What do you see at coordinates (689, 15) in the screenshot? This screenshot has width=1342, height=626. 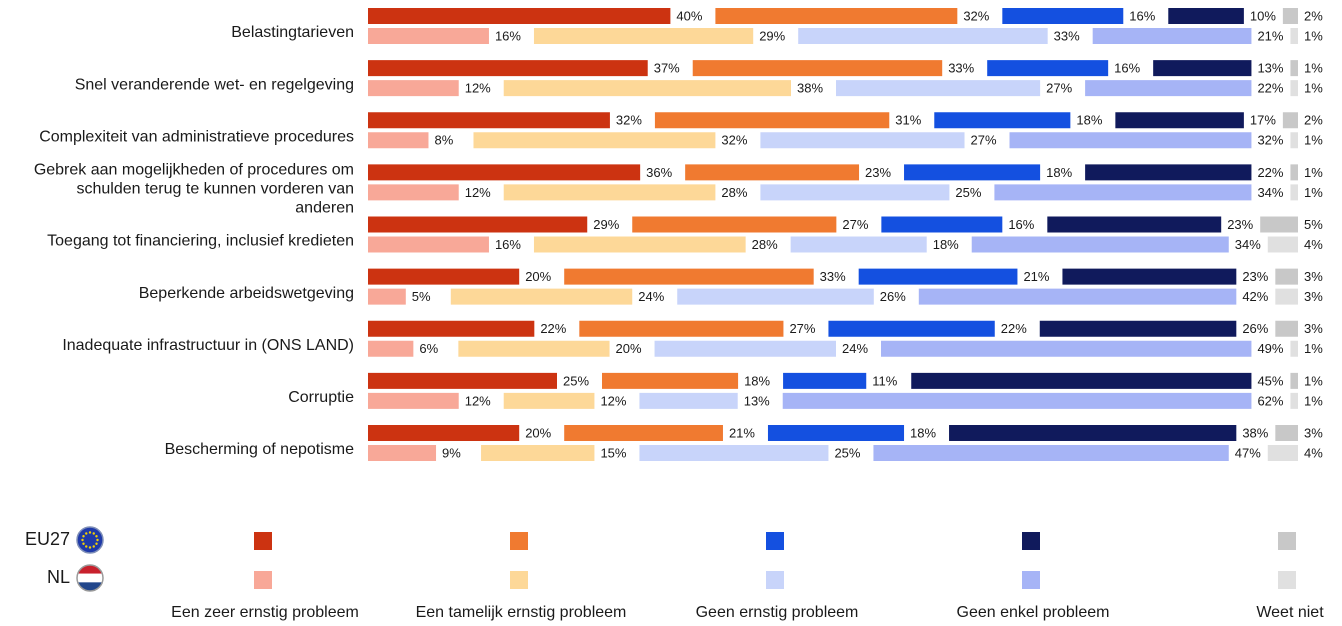 I see `data-label: 40%` at bounding box center [689, 15].